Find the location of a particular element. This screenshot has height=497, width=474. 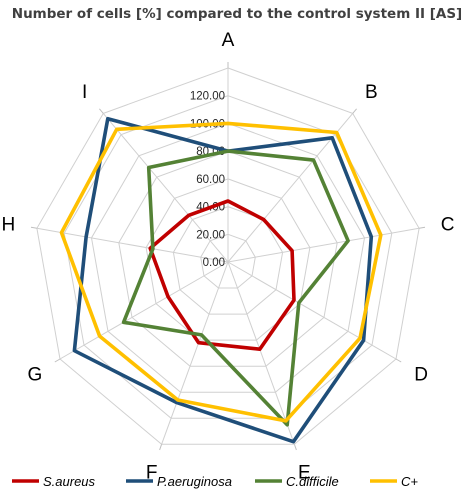

category-label: C is located at coordinates (448, 224).